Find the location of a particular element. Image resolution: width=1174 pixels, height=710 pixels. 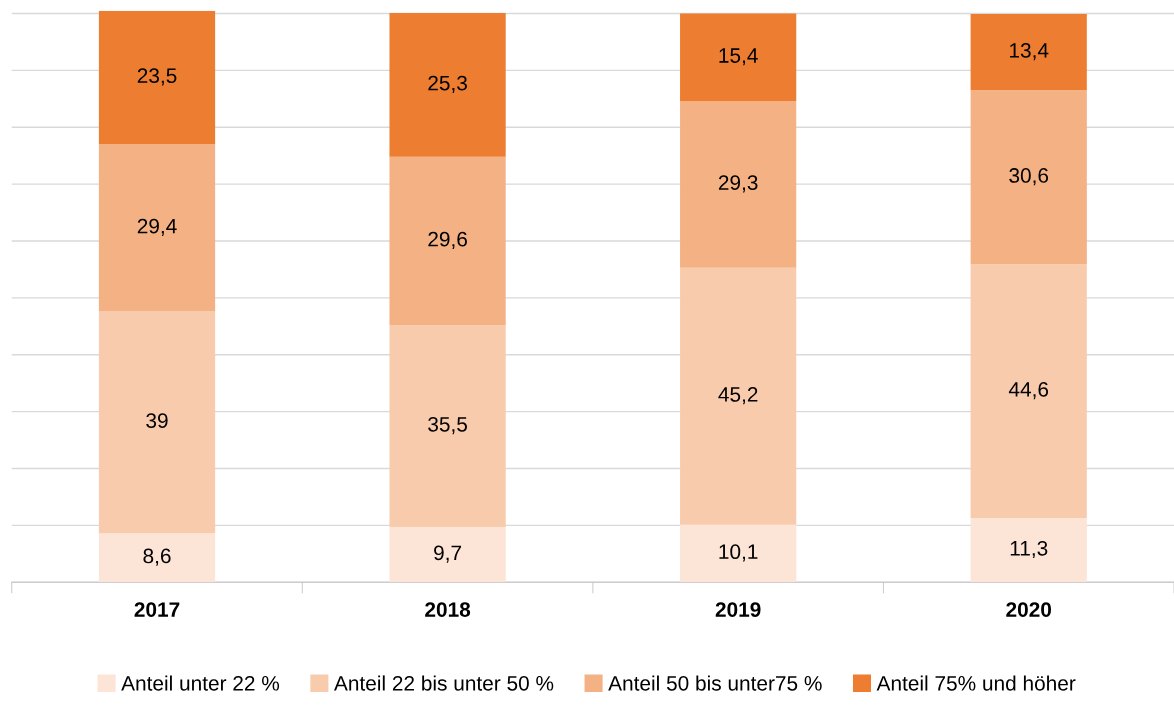

data-label: 10,1 is located at coordinates (738, 553).